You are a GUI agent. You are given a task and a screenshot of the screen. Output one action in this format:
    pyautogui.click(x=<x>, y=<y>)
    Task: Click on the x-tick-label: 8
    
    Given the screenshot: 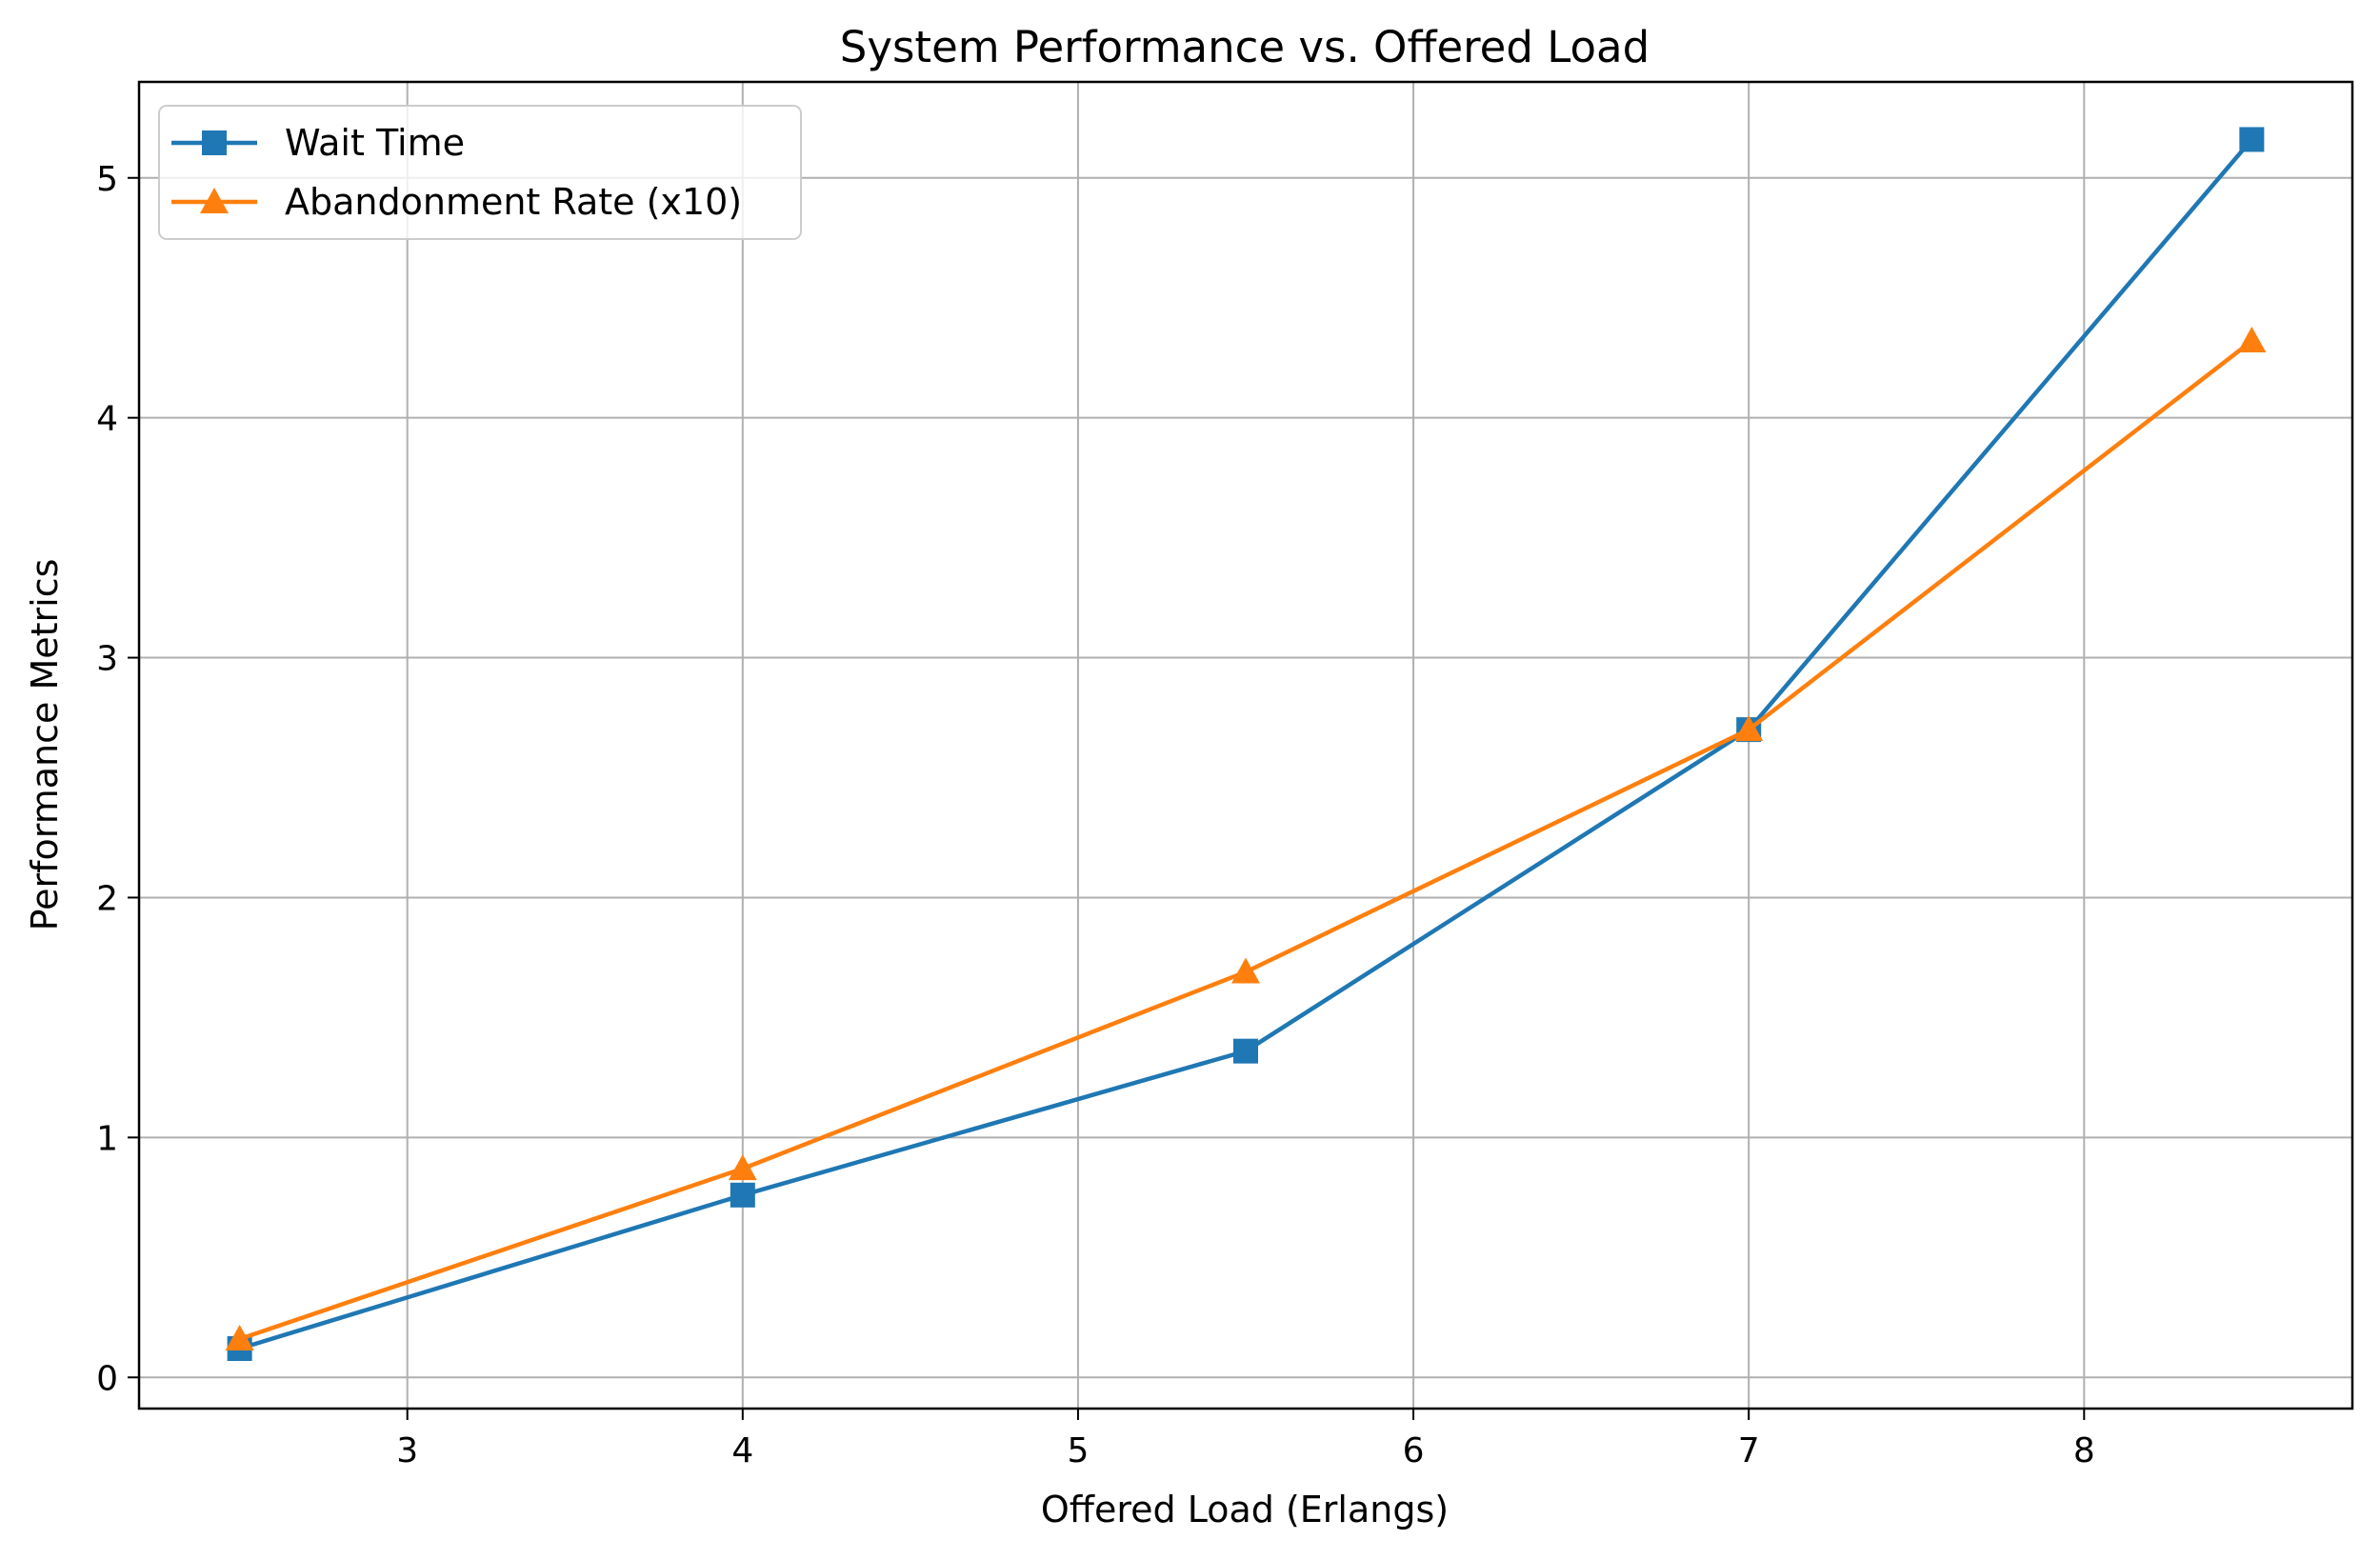 What is the action you would take?
    pyautogui.click(x=2084, y=1450)
    